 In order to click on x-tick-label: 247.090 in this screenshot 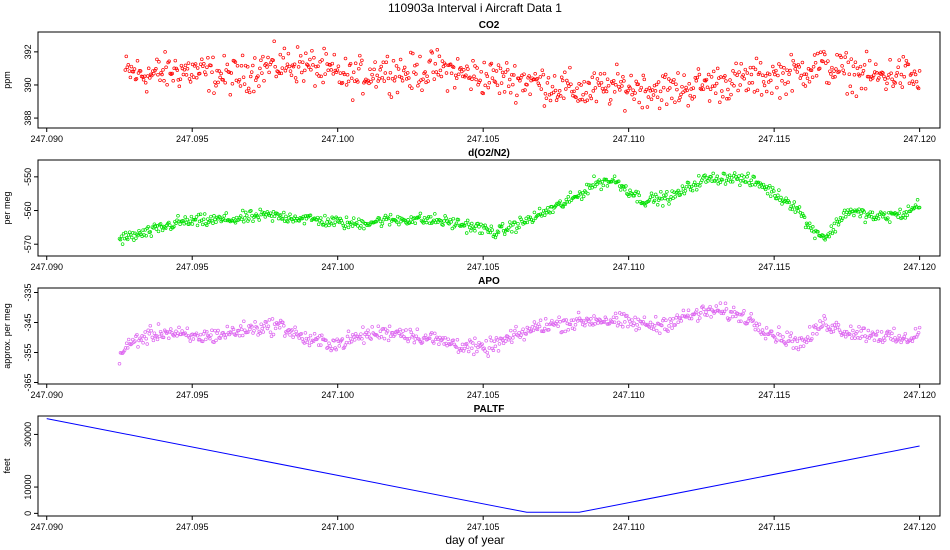, I will do `click(46, 267)`.